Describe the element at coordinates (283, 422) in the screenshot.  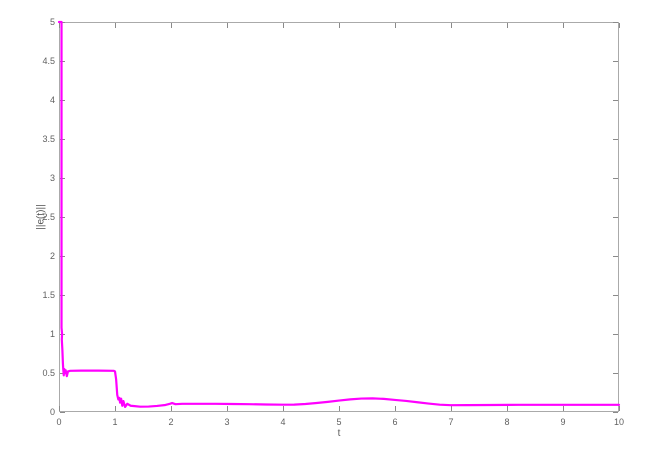
I see `x-tick-label: 4` at that location.